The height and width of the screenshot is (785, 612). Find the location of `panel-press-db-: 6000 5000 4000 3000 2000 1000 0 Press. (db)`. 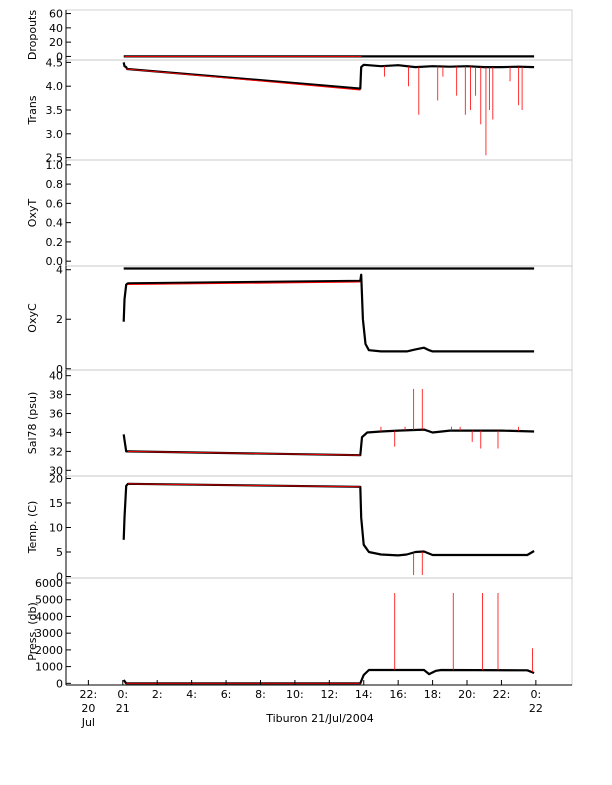

panel-press-db-: 6000 5000 4000 3000 2000 1000 0 Press. (db) is located at coordinates (299, 633).